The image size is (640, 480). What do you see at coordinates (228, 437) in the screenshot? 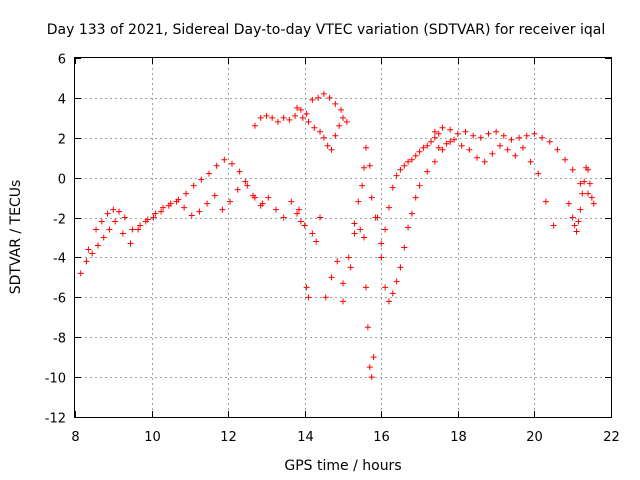
I see `x-tick-label: 12` at bounding box center [228, 437].